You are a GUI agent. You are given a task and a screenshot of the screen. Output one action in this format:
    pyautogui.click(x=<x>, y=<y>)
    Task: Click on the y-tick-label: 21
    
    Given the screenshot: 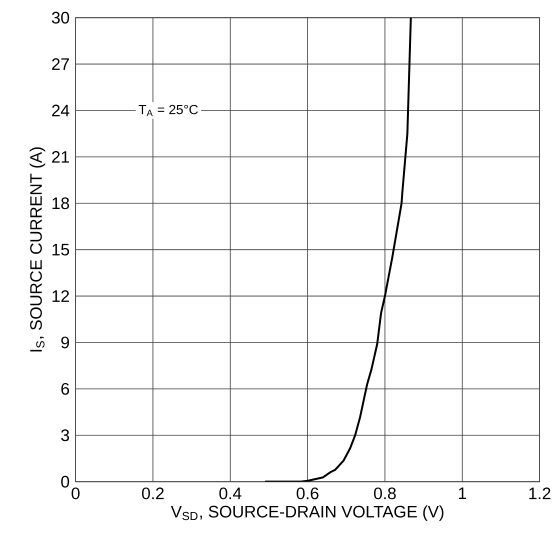 What is the action you would take?
    pyautogui.click(x=60, y=157)
    